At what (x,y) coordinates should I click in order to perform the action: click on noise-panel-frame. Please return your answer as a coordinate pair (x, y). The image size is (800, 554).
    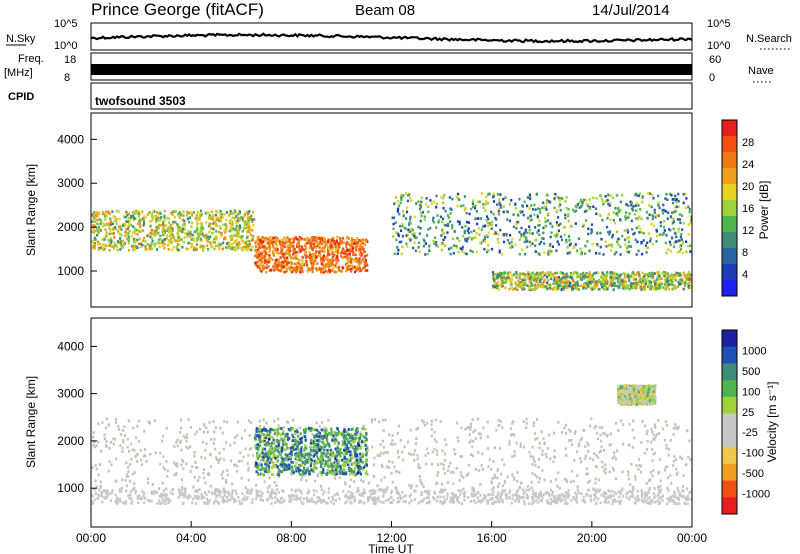
    Looking at the image, I should click on (391, 36).